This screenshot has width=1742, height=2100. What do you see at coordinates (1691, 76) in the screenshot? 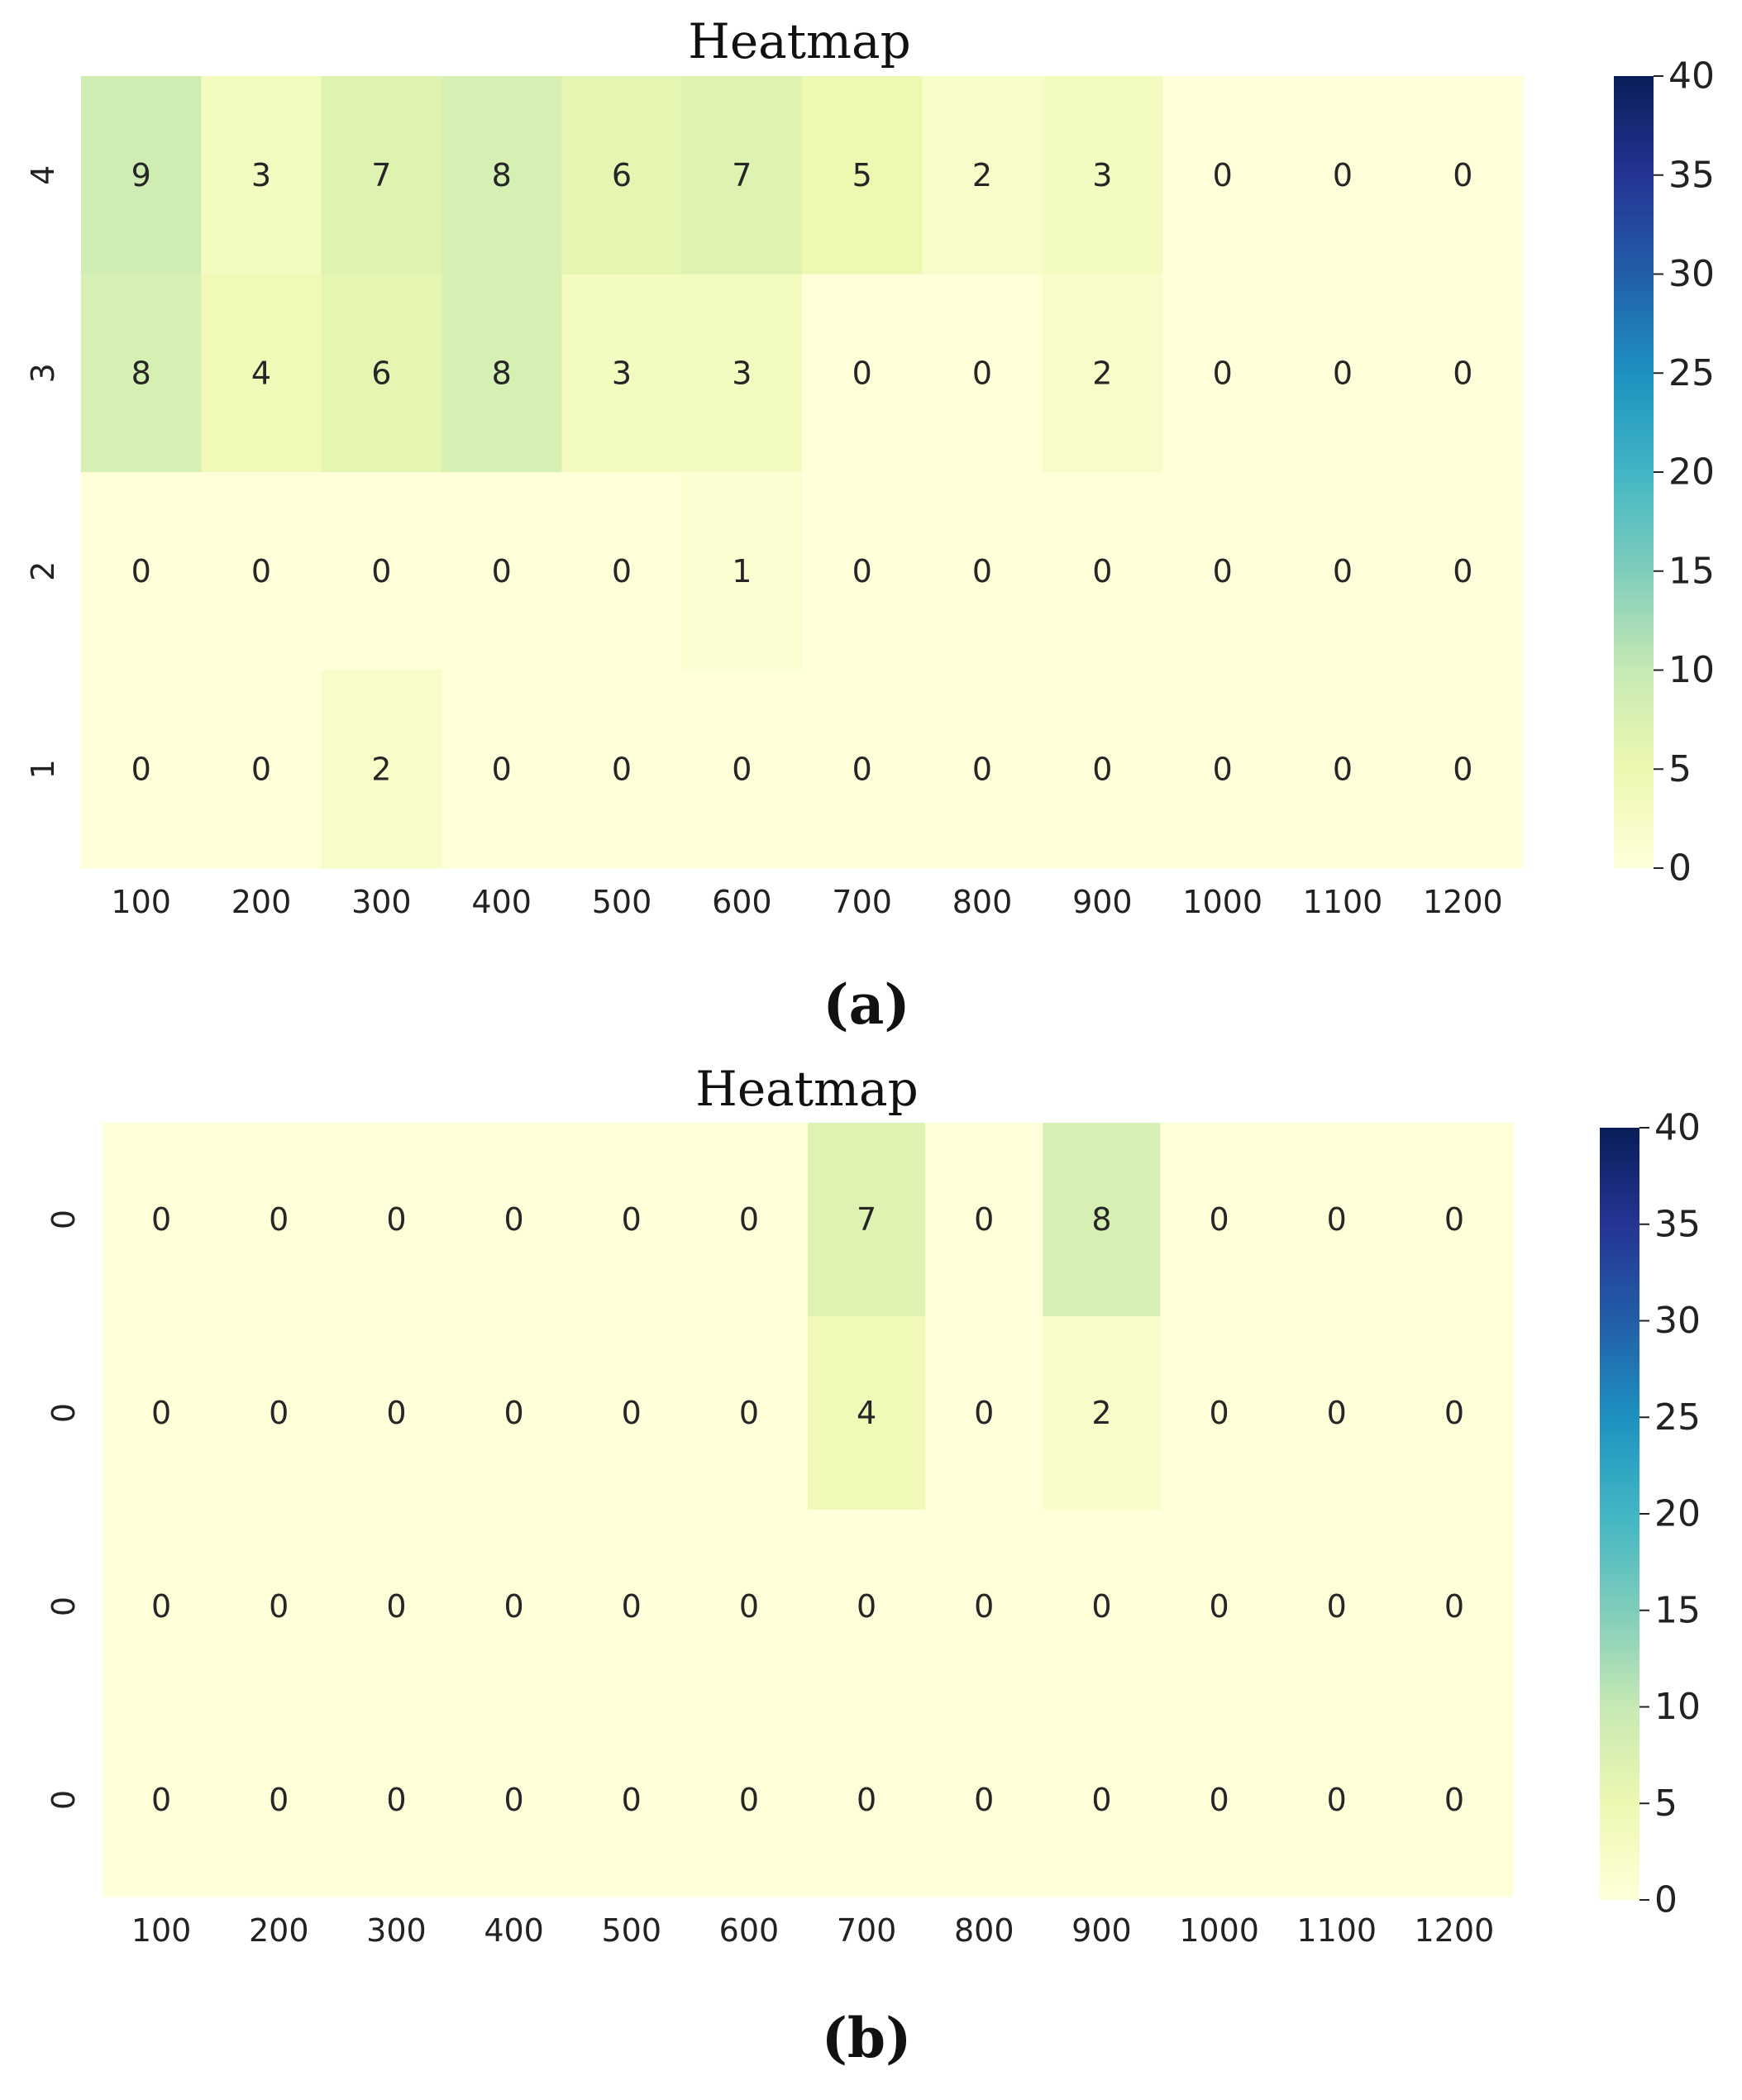
I see `colorbar-tick-label: 40` at bounding box center [1691, 76].